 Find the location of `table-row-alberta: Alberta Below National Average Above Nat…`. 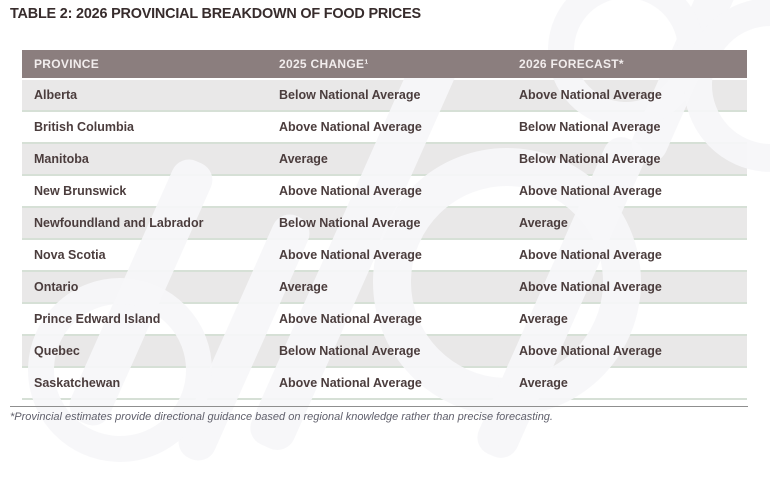

table-row-alberta: Alberta Below National Average Above Nat… is located at coordinates (384, 96).